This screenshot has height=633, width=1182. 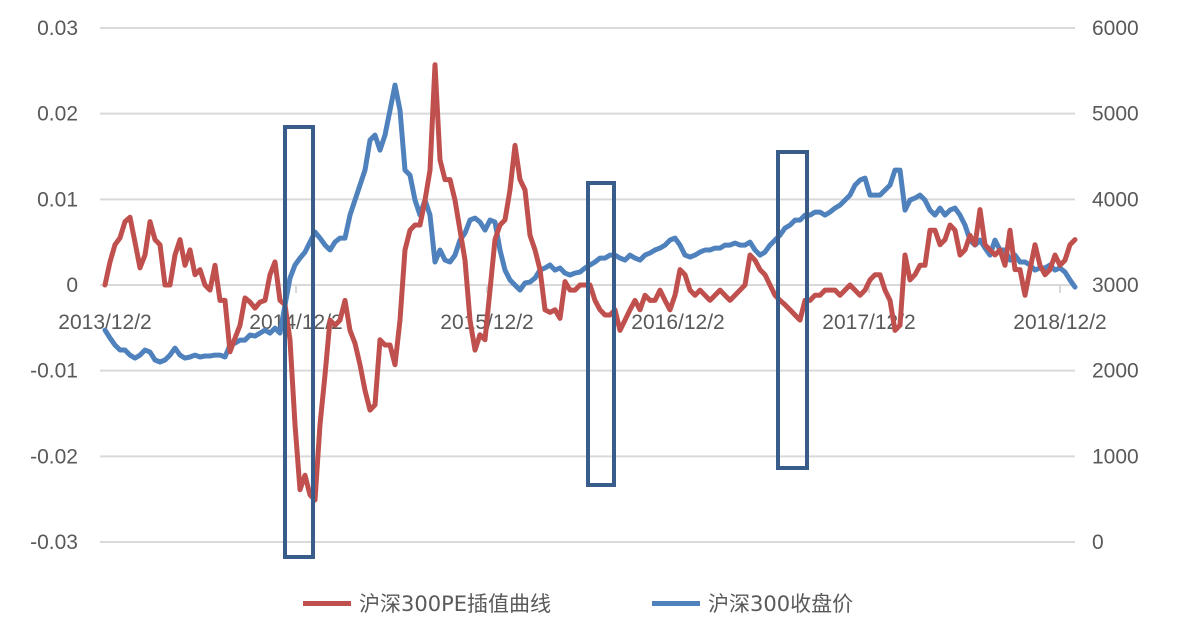 What do you see at coordinates (327, 603) in the screenshot?
I see `legend-swatch-pe` at bounding box center [327, 603].